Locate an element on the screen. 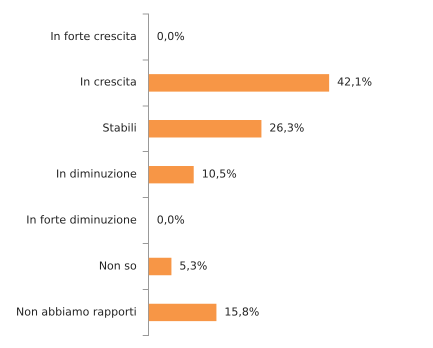 This screenshot has height=348, width=433. y-tick-label: In forte crescita is located at coordinates (93, 36).